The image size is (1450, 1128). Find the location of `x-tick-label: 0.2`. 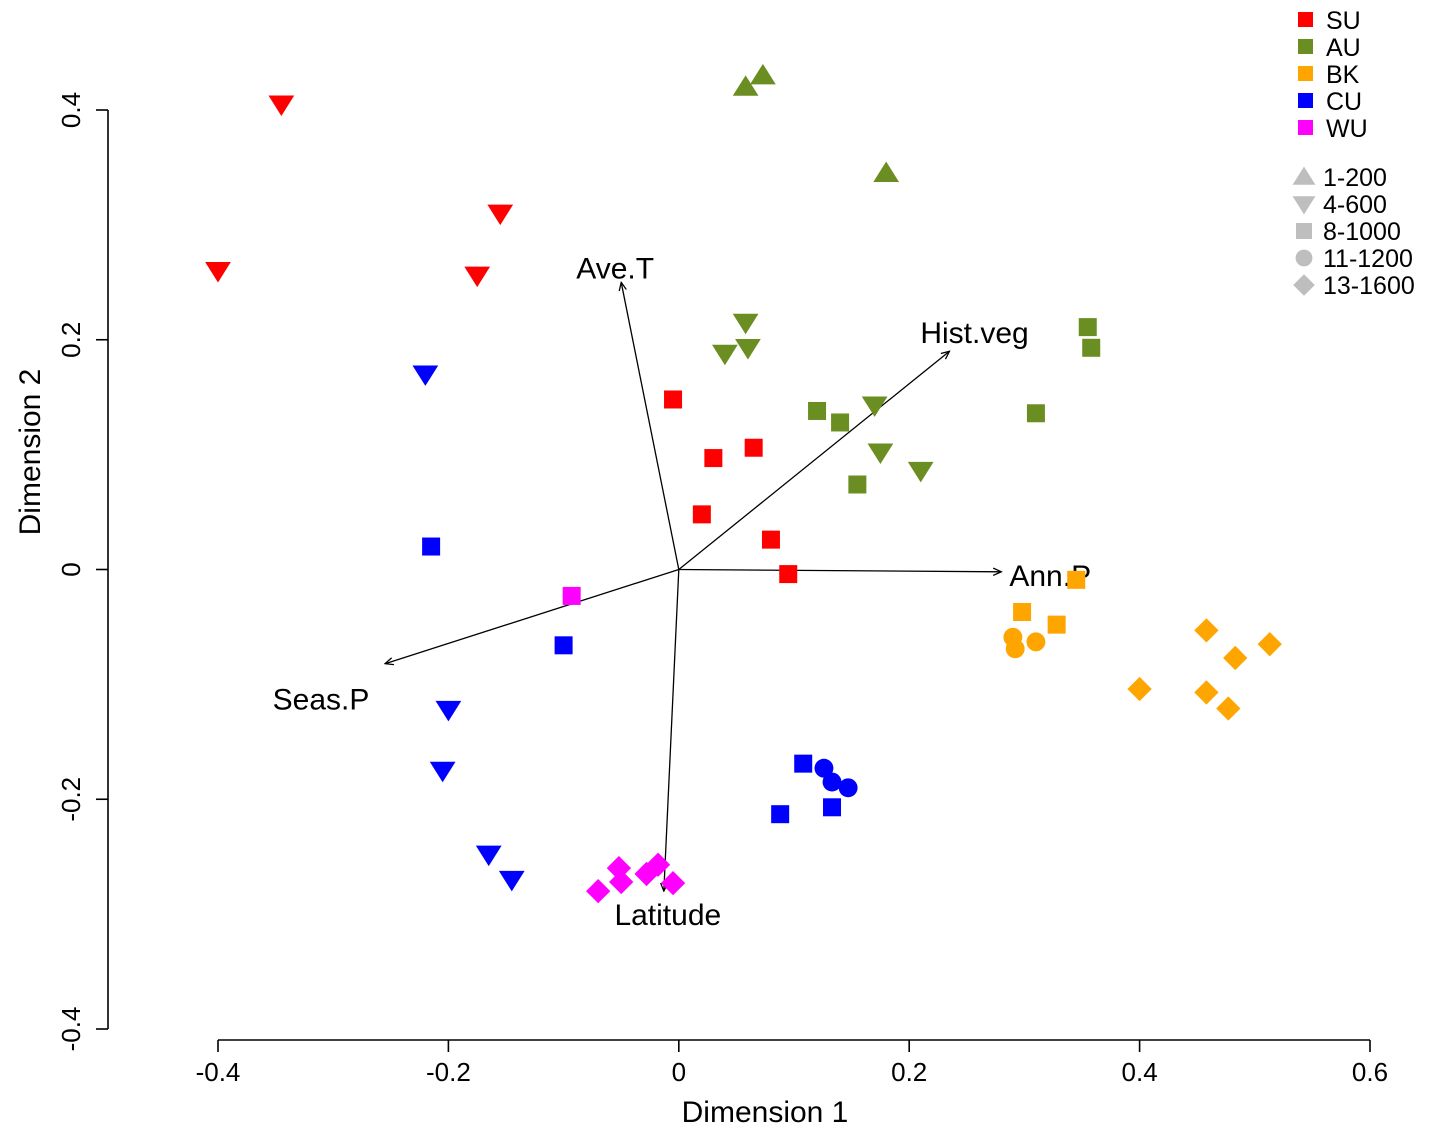

x-tick-label: 0.2 is located at coordinates (909, 1072).